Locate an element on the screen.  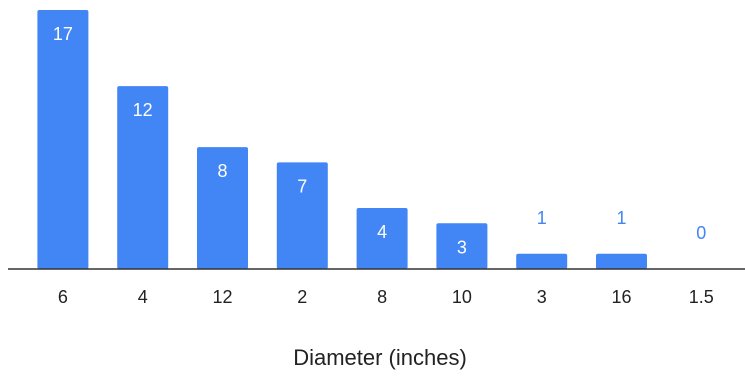
value-label-6: 17 is located at coordinates (63, 34).